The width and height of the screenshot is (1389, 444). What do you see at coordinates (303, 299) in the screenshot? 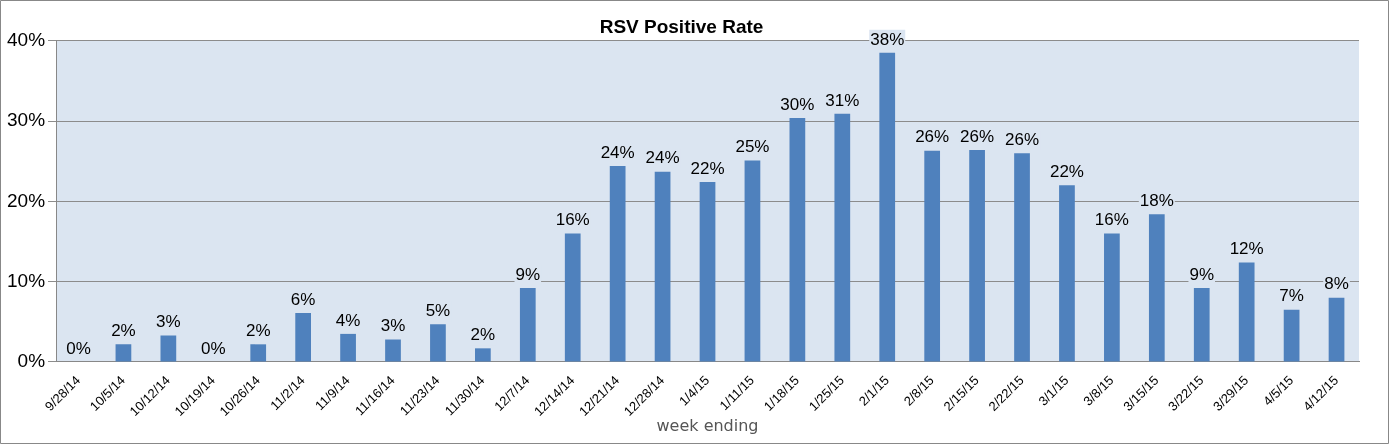
I see `data-label: 6%` at bounding box center [303, 299].